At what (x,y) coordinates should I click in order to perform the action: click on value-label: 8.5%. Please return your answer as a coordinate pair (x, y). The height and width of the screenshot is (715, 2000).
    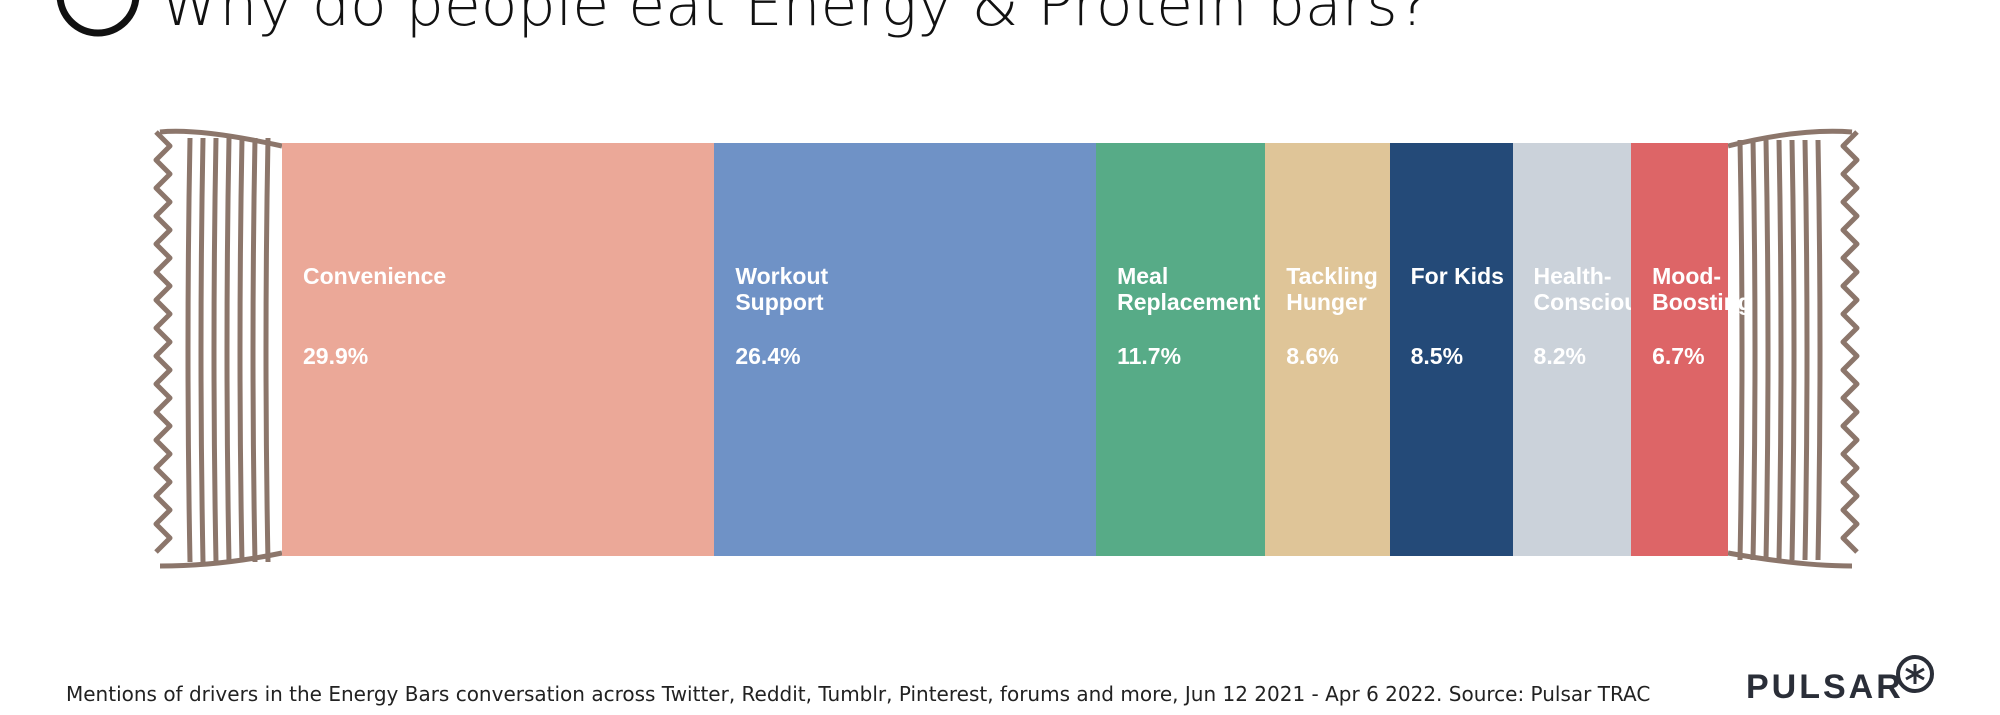
    Looking at the image, I should click on (1437, 356).